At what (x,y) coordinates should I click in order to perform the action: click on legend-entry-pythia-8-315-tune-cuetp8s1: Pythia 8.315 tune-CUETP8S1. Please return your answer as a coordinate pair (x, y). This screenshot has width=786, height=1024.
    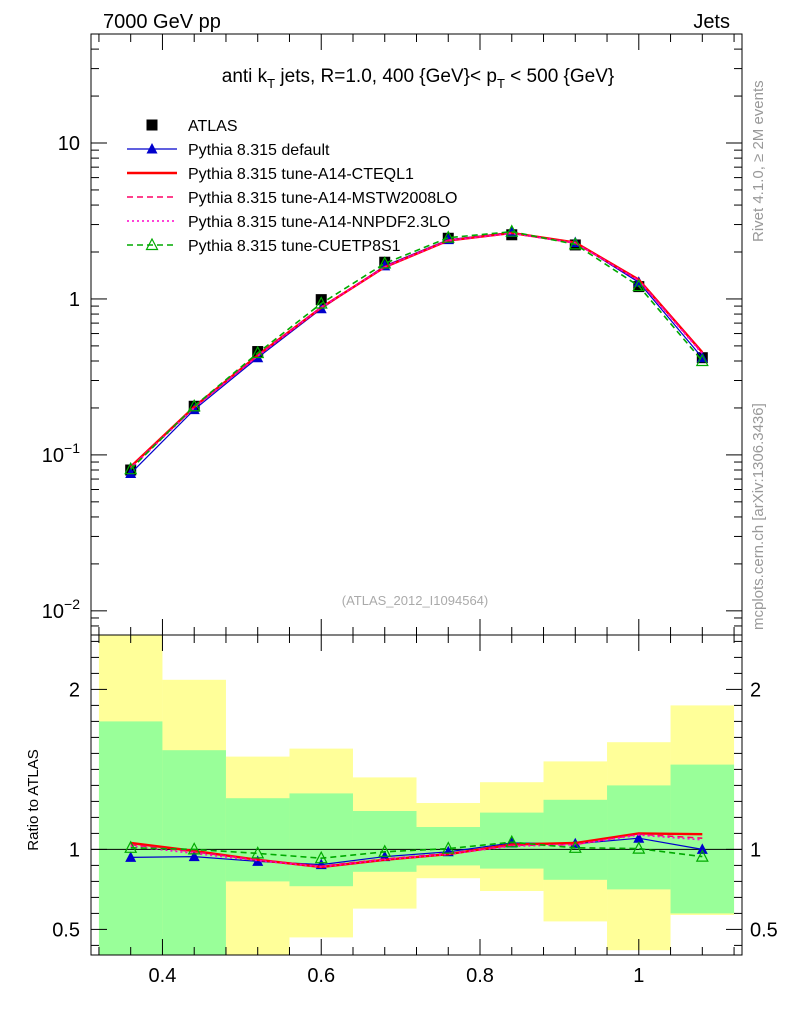
    Looking at the image, I should click on (264, 246).